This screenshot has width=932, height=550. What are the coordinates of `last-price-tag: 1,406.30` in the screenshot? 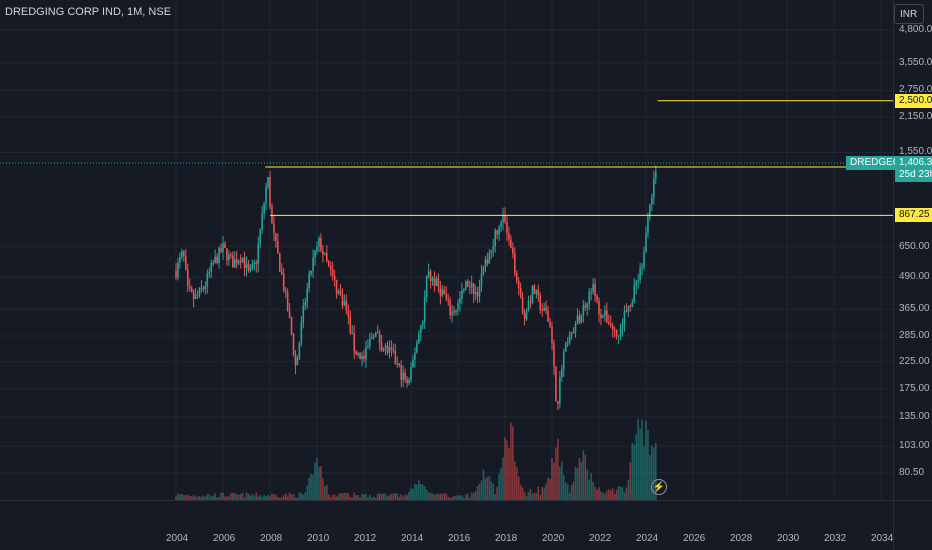 It's located at (913, 163).